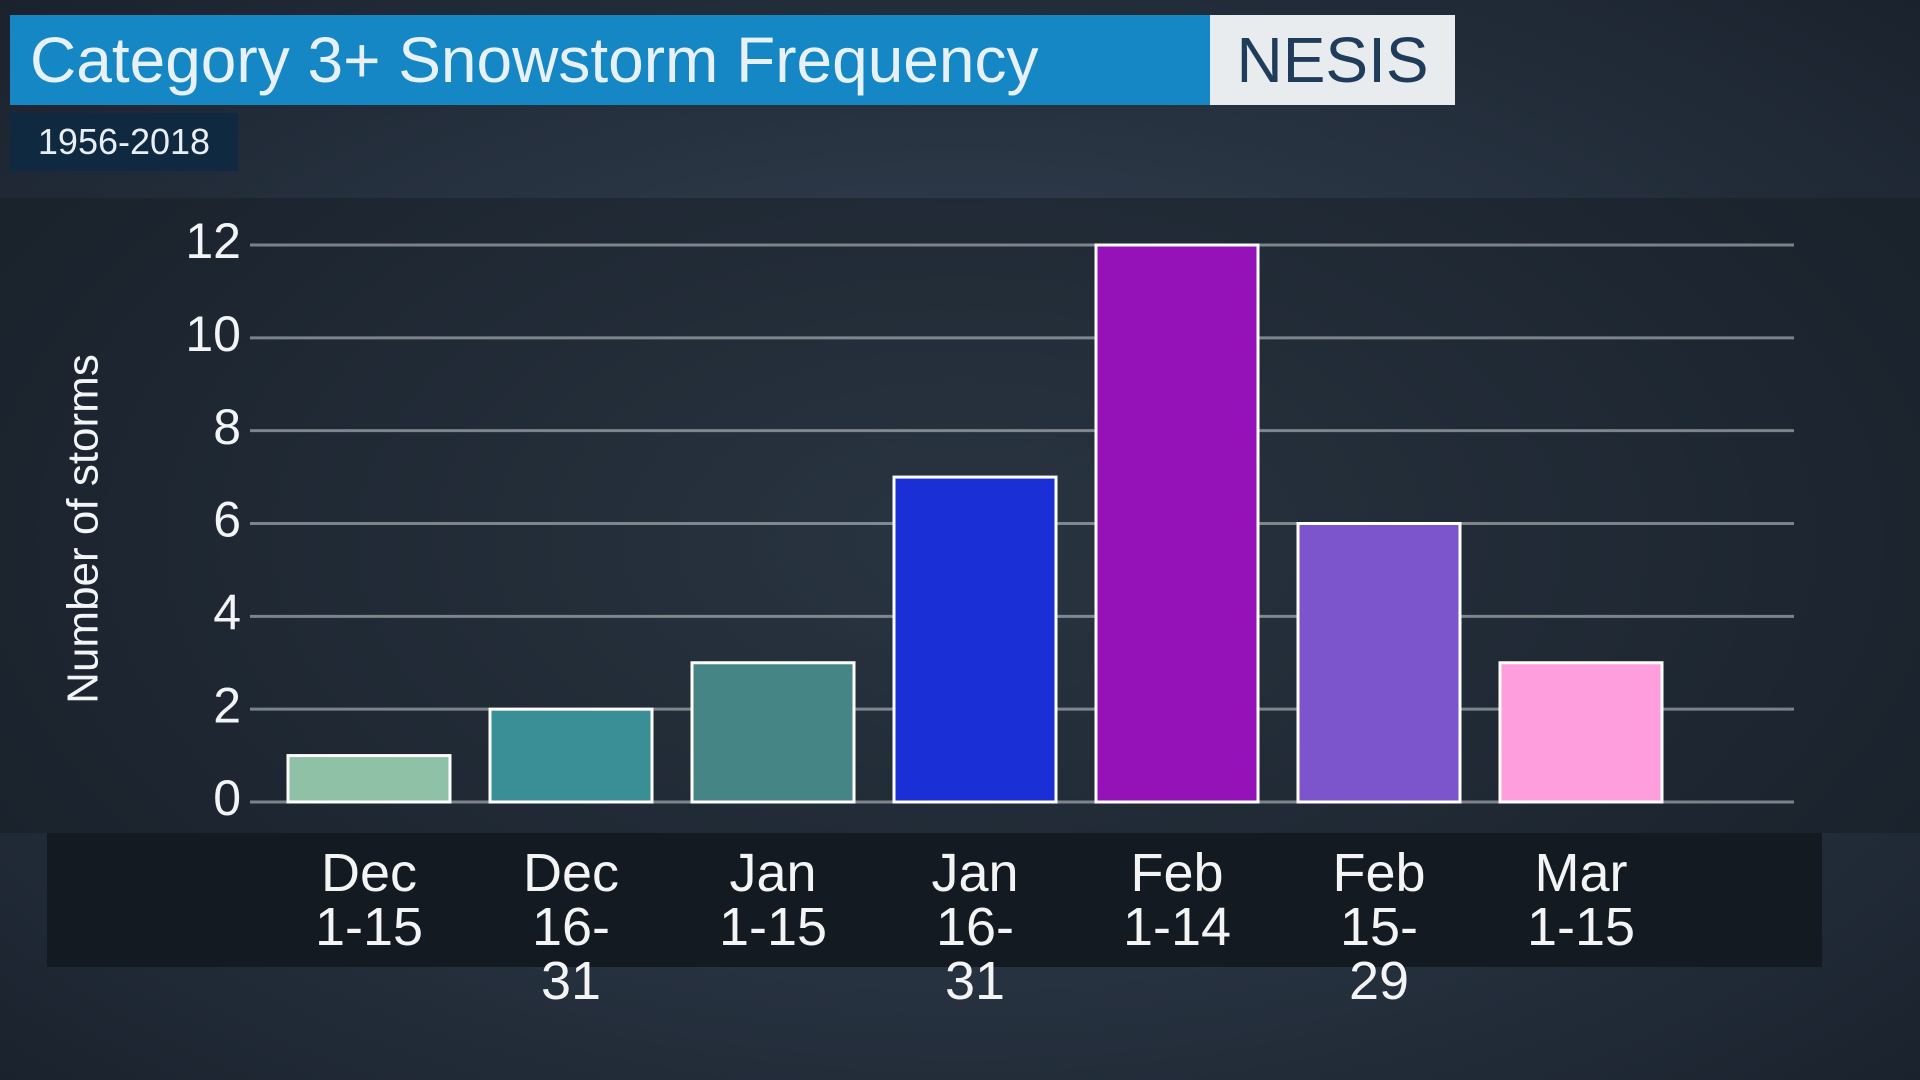  I want to click on y-tick-label: 4, so click(227, 613).